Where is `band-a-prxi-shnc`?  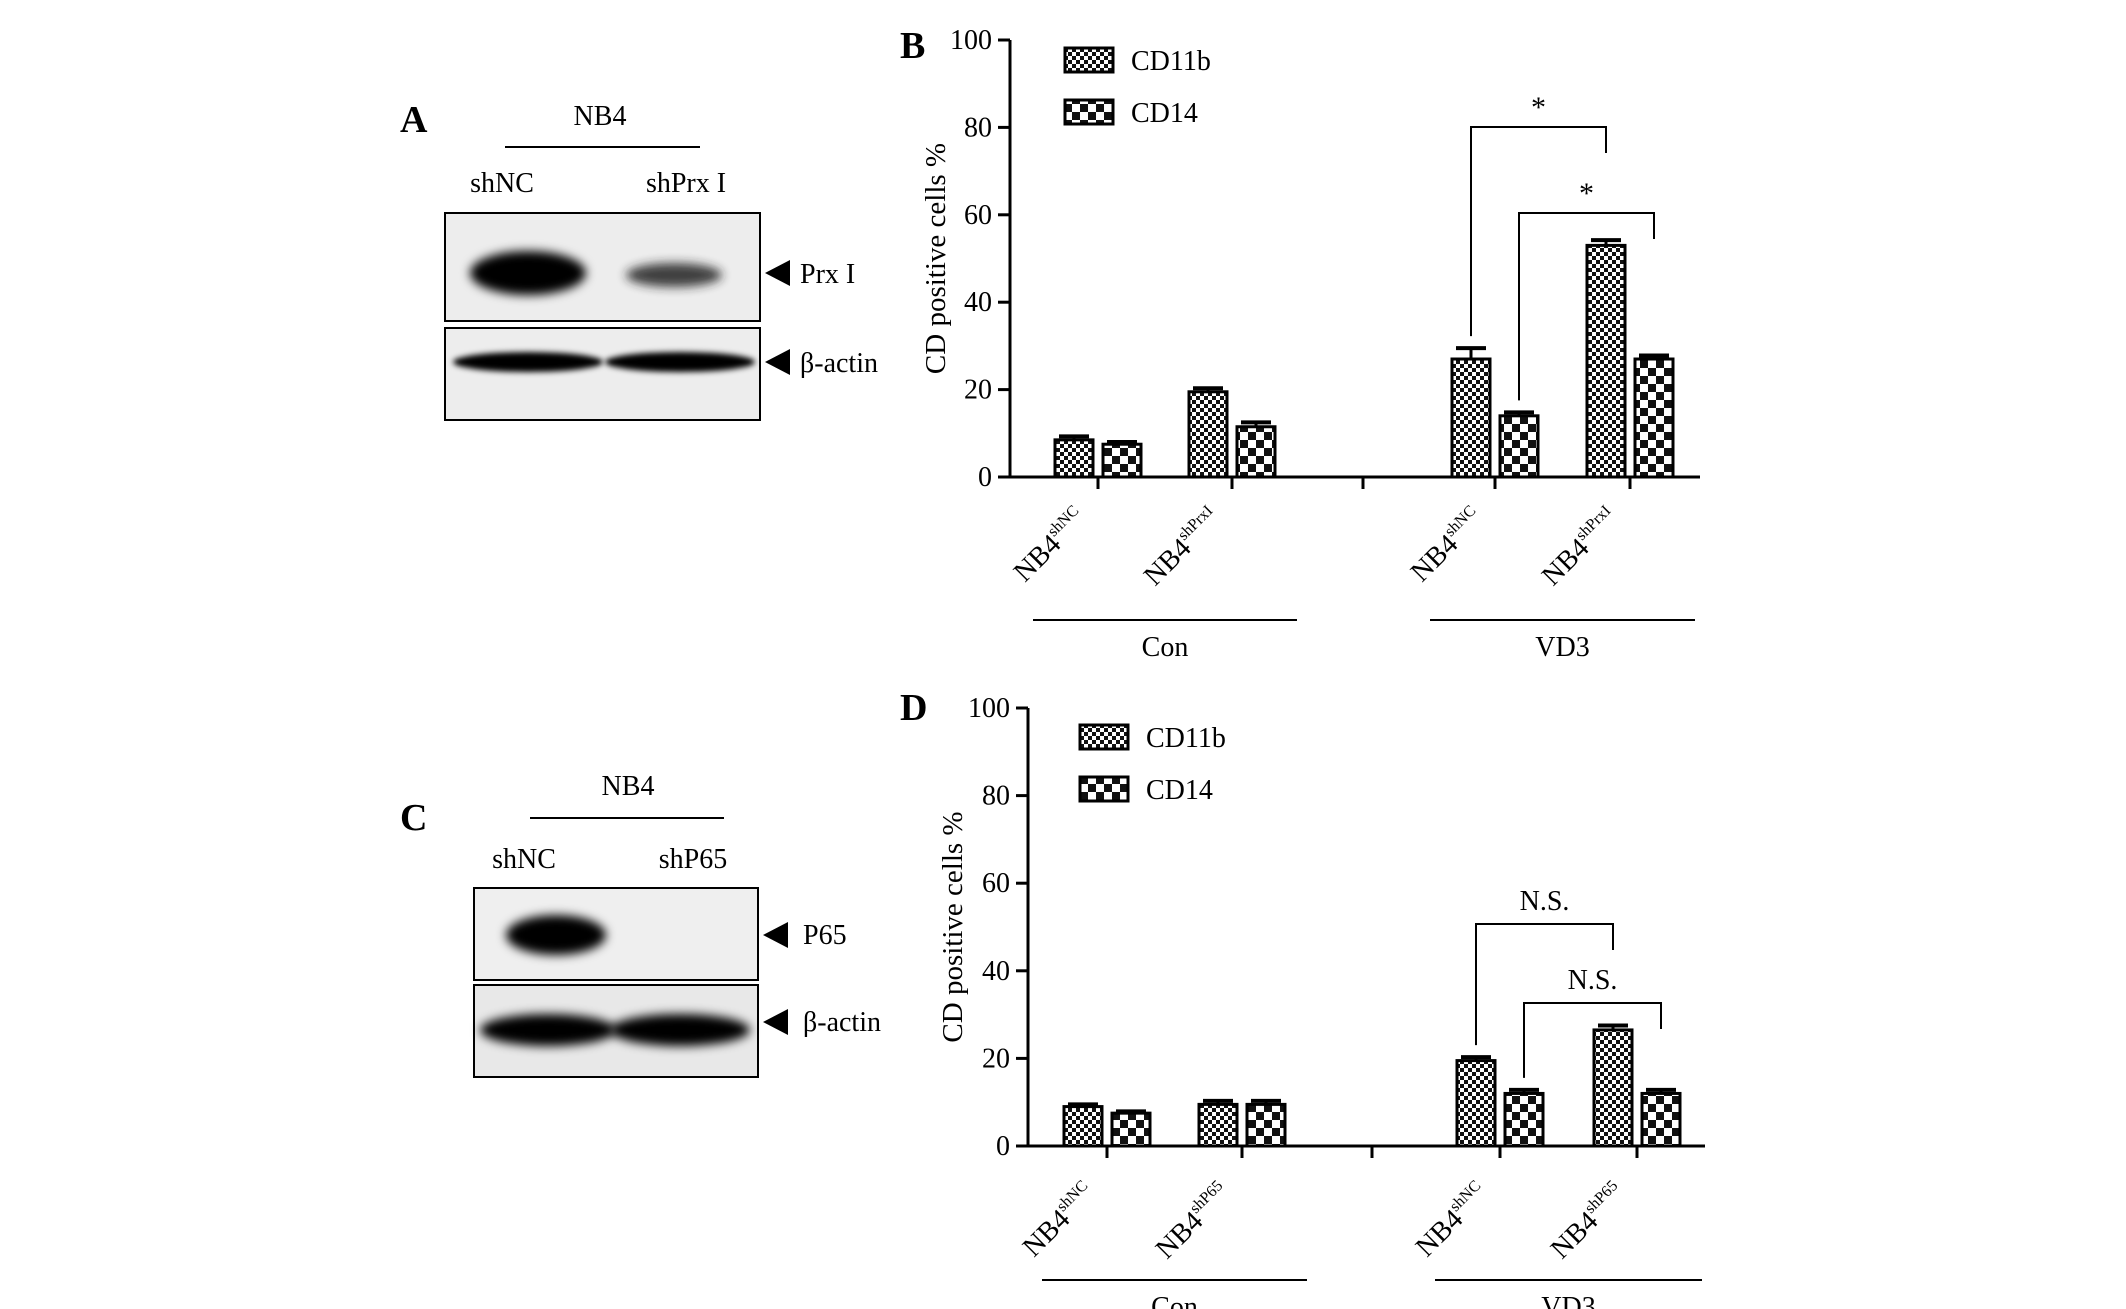
band-a-prxi-shnc is located at coordinates (528, 273).